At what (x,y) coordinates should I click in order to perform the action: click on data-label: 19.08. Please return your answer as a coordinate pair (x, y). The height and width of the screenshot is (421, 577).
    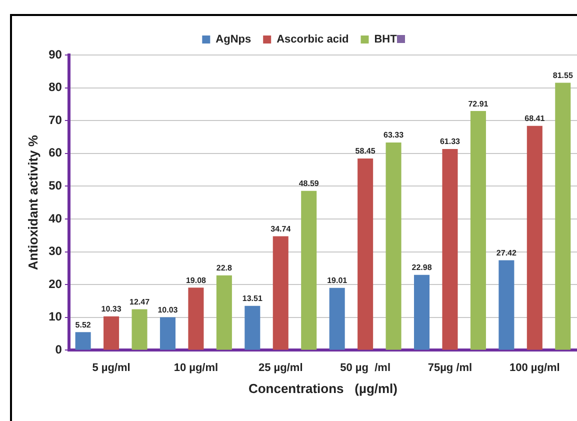
    Looking at the image, I should click on (196, 280).